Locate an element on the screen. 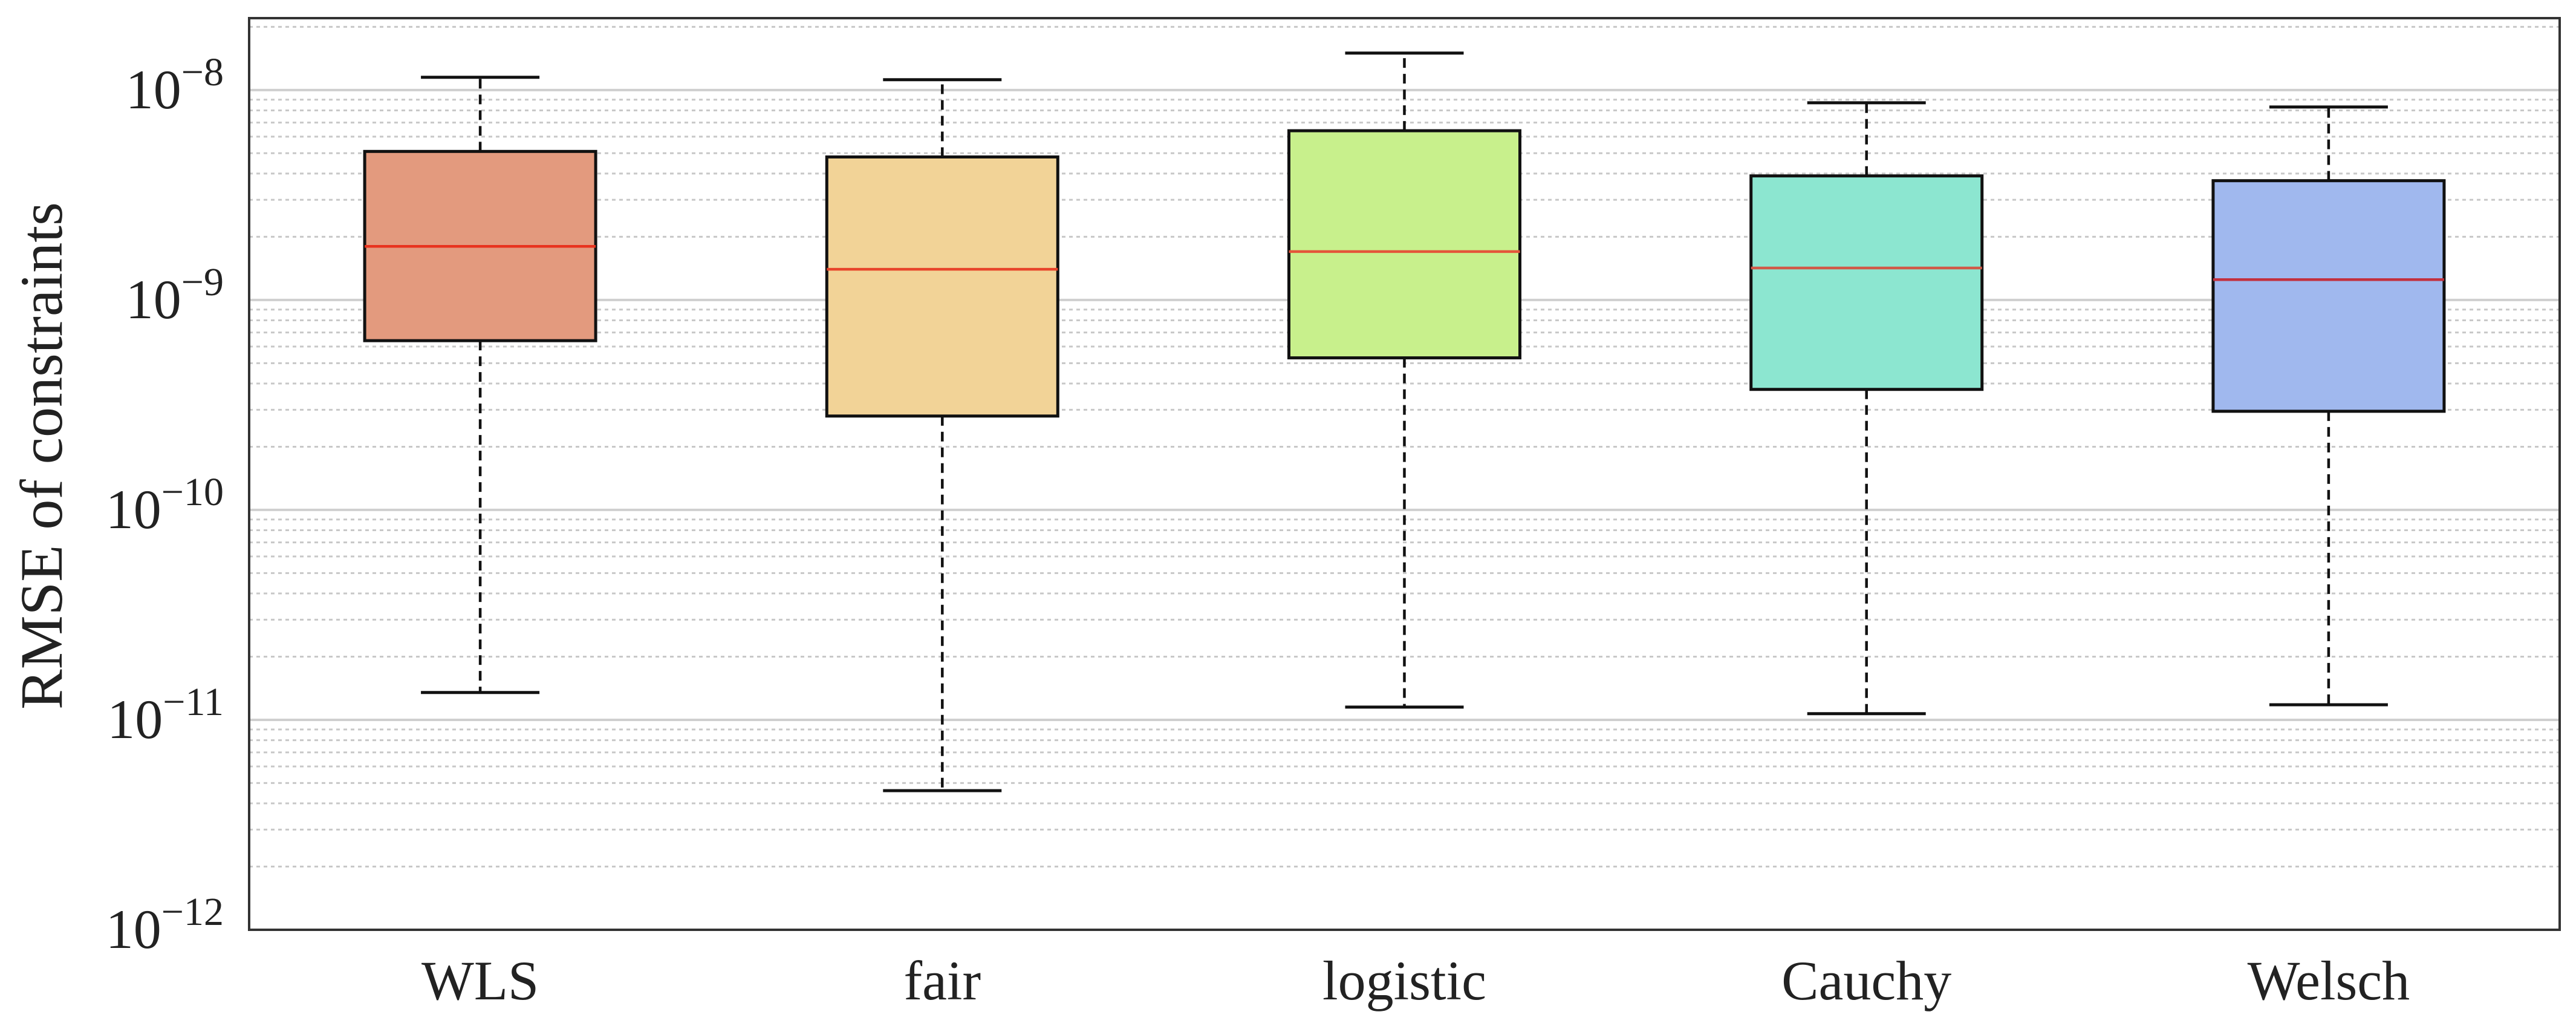  y-tick-label: 10⁻⁹ is located at coordinates (175, 295).